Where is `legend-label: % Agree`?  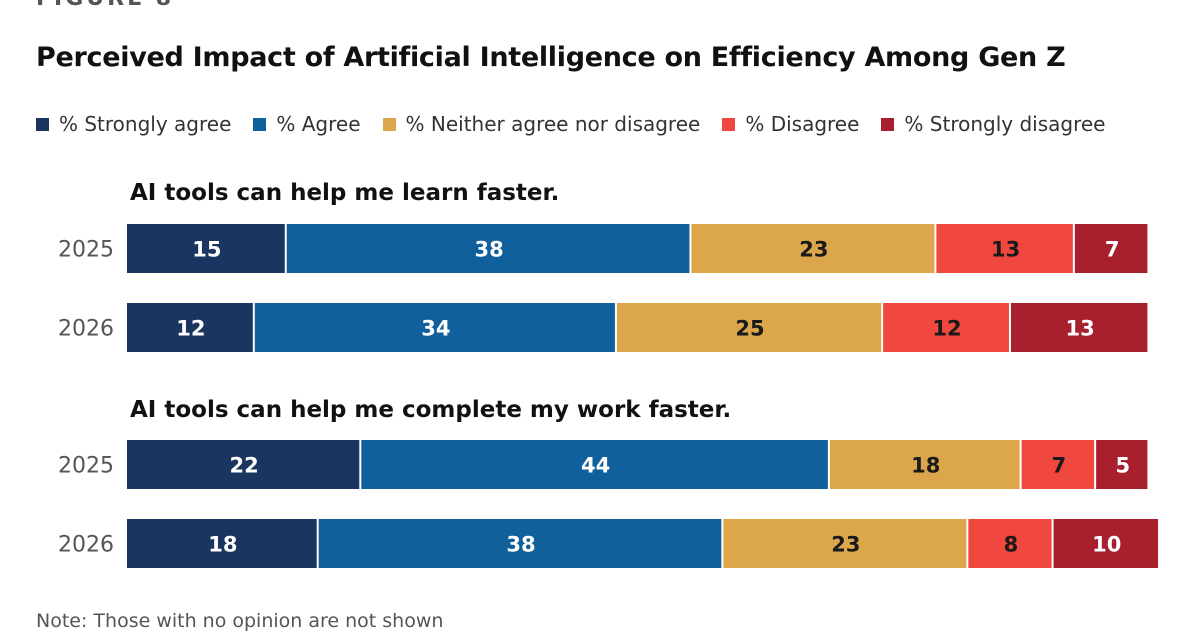 legend-label: % Agree is located at coordinates (318, 124).